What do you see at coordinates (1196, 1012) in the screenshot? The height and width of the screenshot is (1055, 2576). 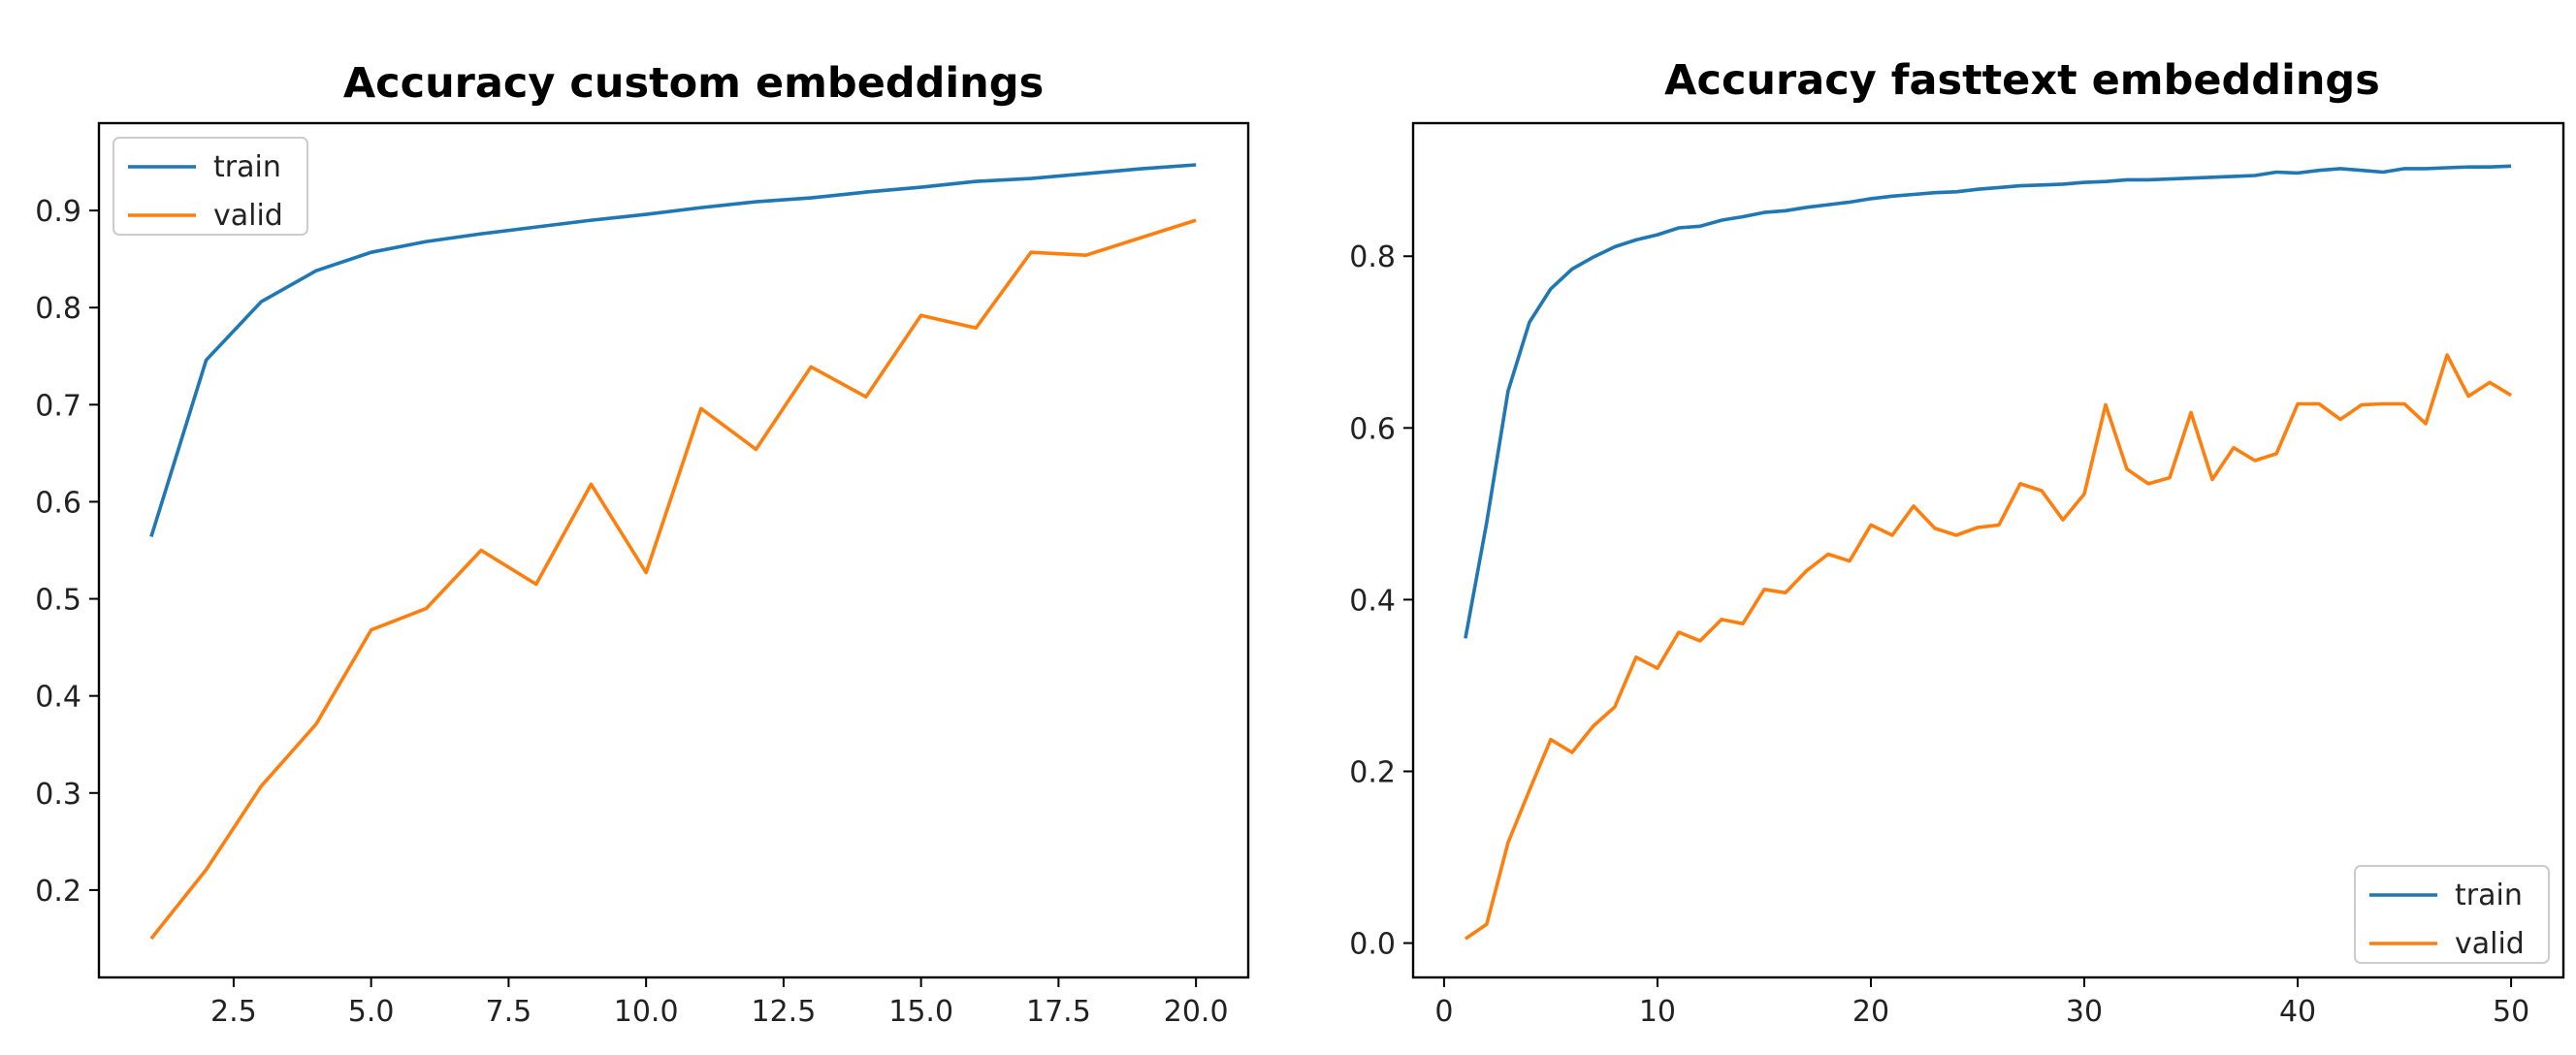 I see `x-tick-label: 20.0` at bounding box center [1196, 1012].